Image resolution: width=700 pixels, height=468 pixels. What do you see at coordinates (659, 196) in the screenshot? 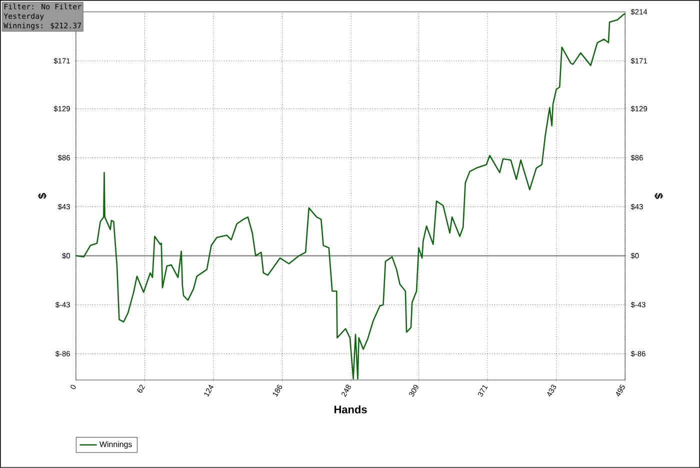
I see `y2-axis-title: $` at bounding box center [659, 196].